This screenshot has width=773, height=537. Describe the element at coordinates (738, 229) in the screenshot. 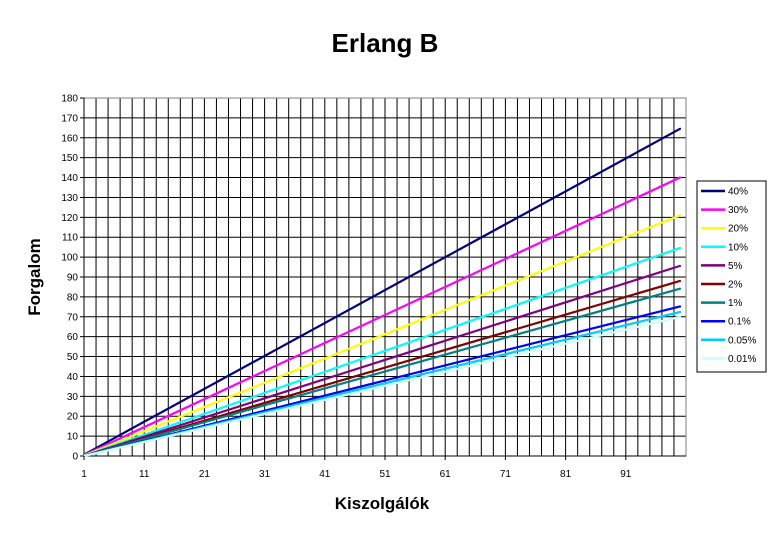

I see `legend-label: 20%` at that location.